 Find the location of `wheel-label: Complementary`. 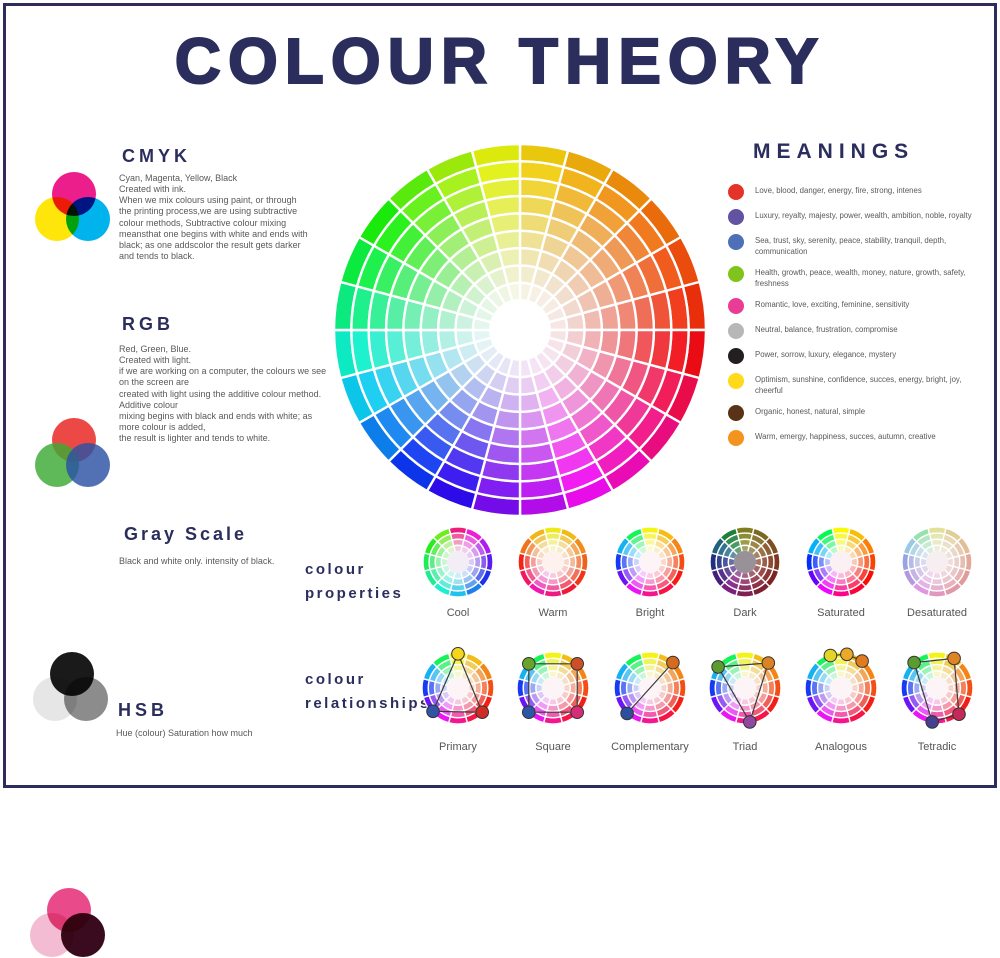

wheel-label: Complementary is located at coordinates (650, 747).